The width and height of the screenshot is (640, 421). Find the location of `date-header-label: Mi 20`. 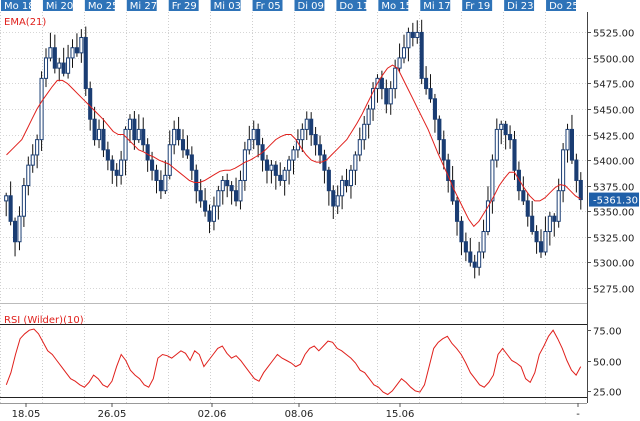

date-header-label: Mi 20 is located at coordinates (59, 6).